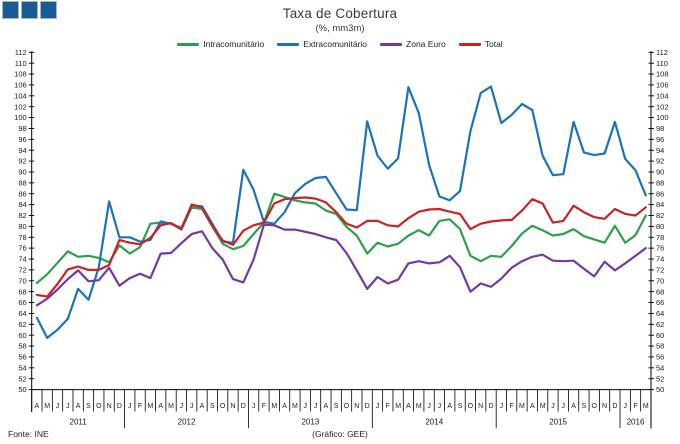 This screenshot has width=680, height=444. Describe the element at coordinates (22, 302) in the screenshot. I see `y-tick-label-left: 66` at that location.